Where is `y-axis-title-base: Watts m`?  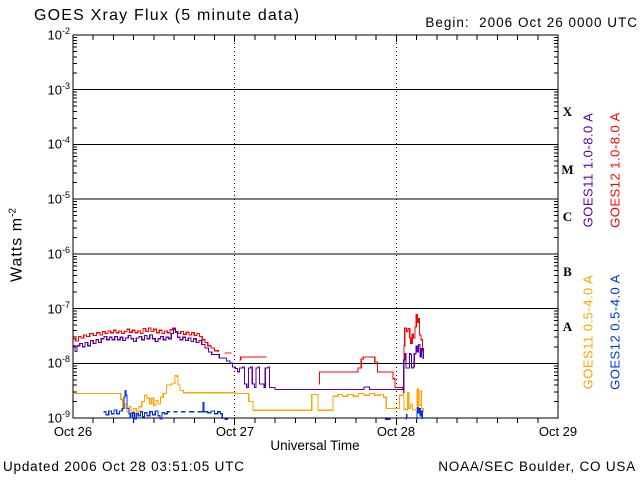 y-axis-title-base: Watts m is located at coordinates (17, 249).